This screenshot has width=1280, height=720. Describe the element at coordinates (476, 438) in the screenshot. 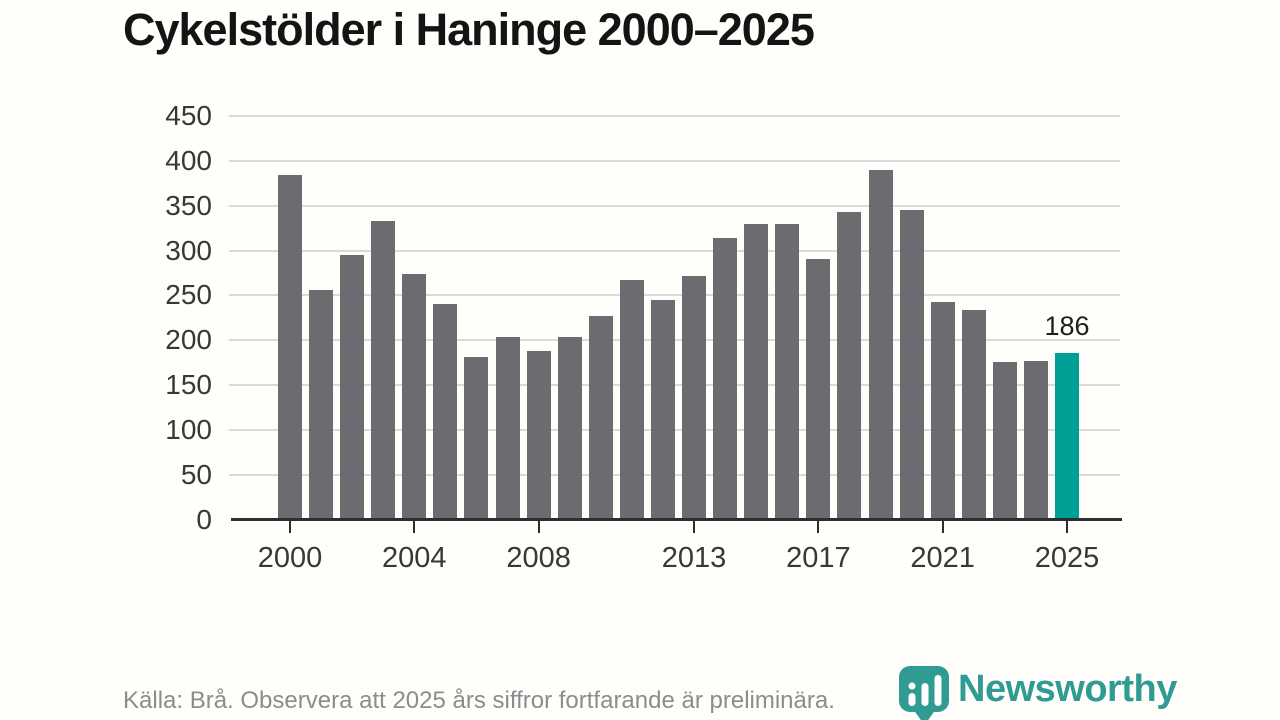

I see `bar-2006` at that location.